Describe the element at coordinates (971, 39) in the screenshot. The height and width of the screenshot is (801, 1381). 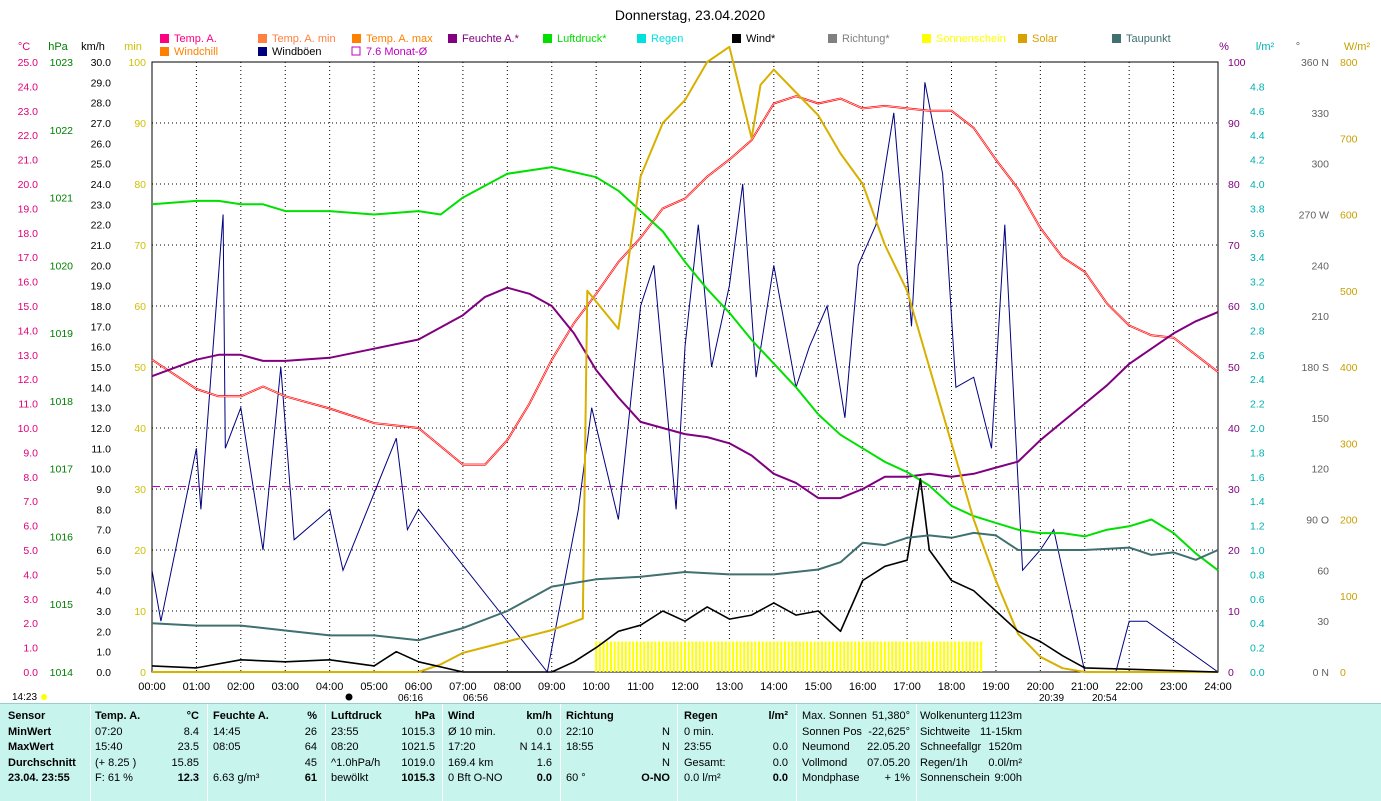
I see `legend-label: Sonnenschein` at that location.